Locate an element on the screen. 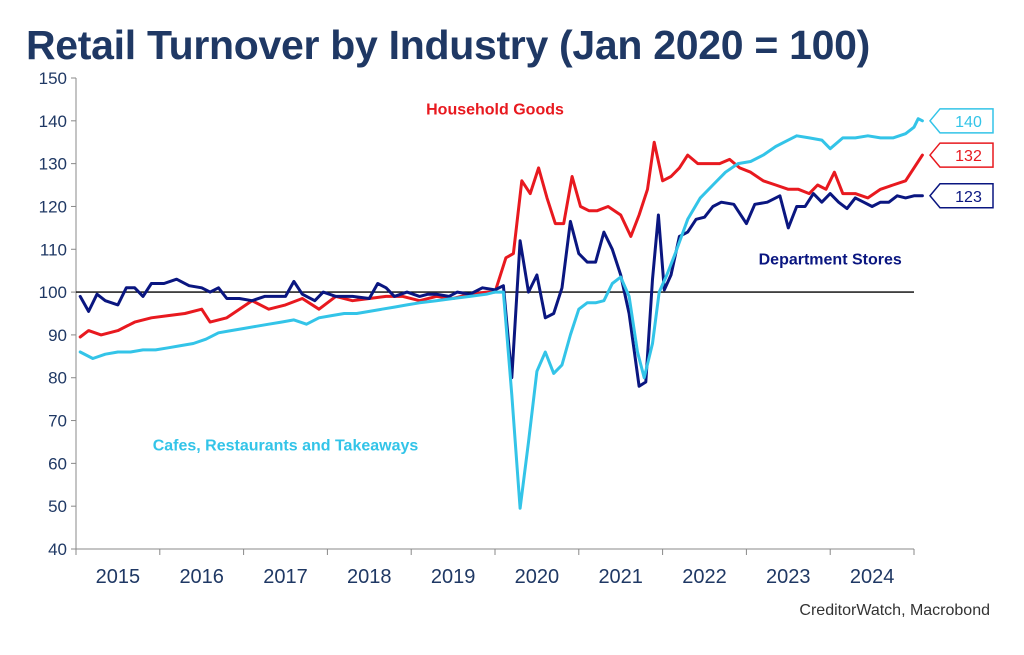 The height and width of the screenshot is (655, 1024). source-note: CreditorWatch, Macrobond is located at coordinates (894, 610).